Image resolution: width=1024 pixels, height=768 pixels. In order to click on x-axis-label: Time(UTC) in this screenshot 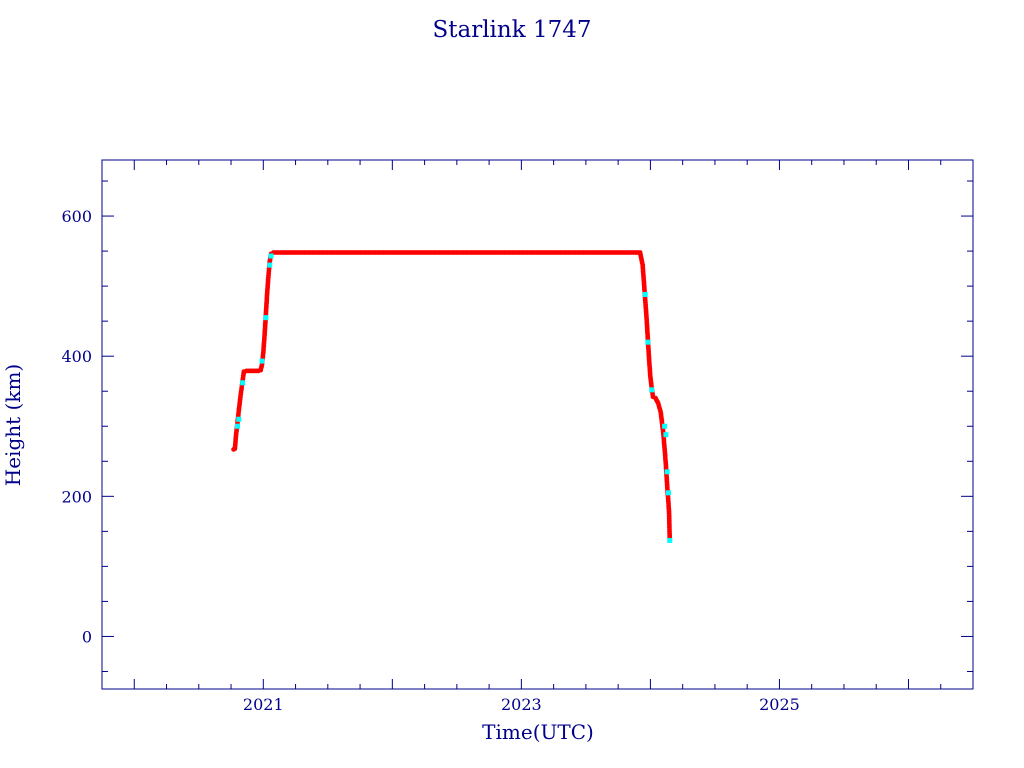, I will do `click(538, 732)`.